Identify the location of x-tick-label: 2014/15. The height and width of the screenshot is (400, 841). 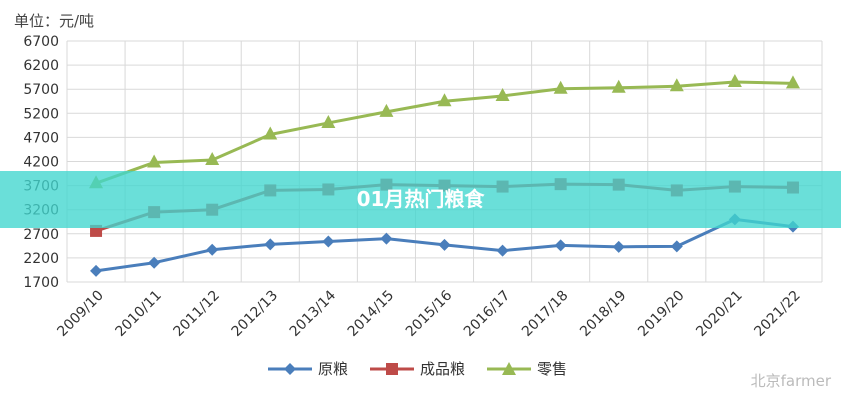
(371, 314).